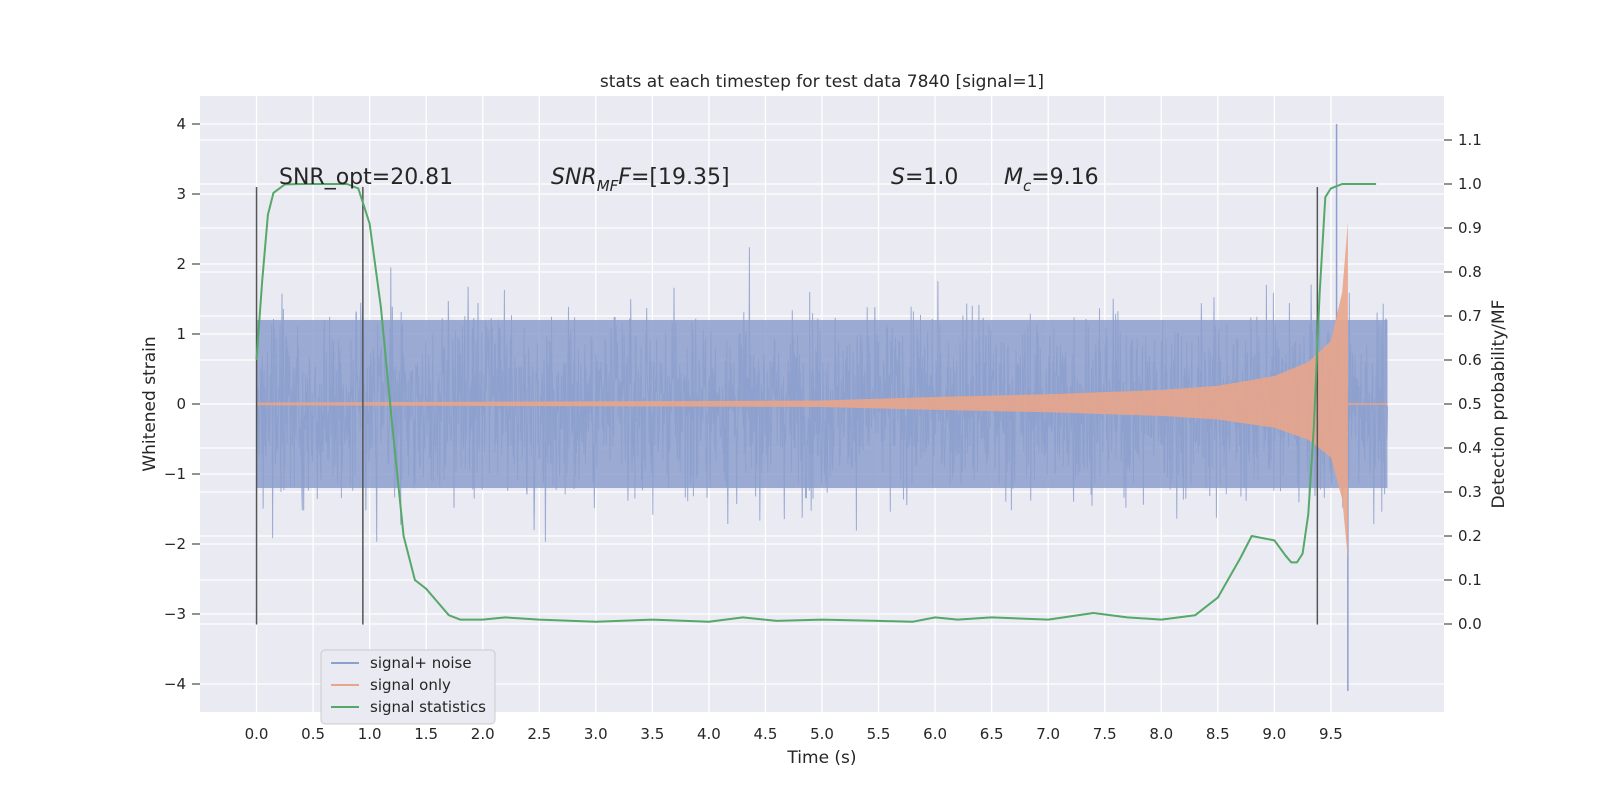 The image size is (1600, 800). I want to click on s-tail: =1.0, so click(931, 177).